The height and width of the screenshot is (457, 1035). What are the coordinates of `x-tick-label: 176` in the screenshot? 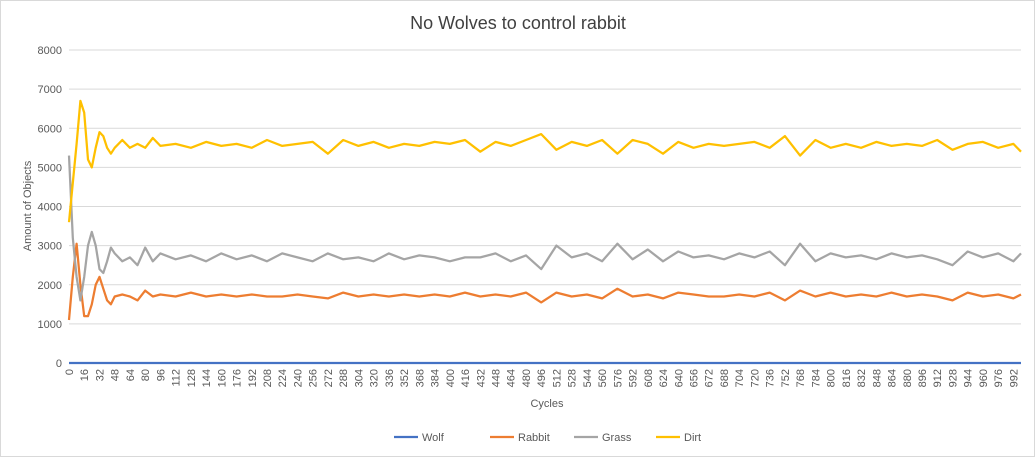 It's located at (238, 378).